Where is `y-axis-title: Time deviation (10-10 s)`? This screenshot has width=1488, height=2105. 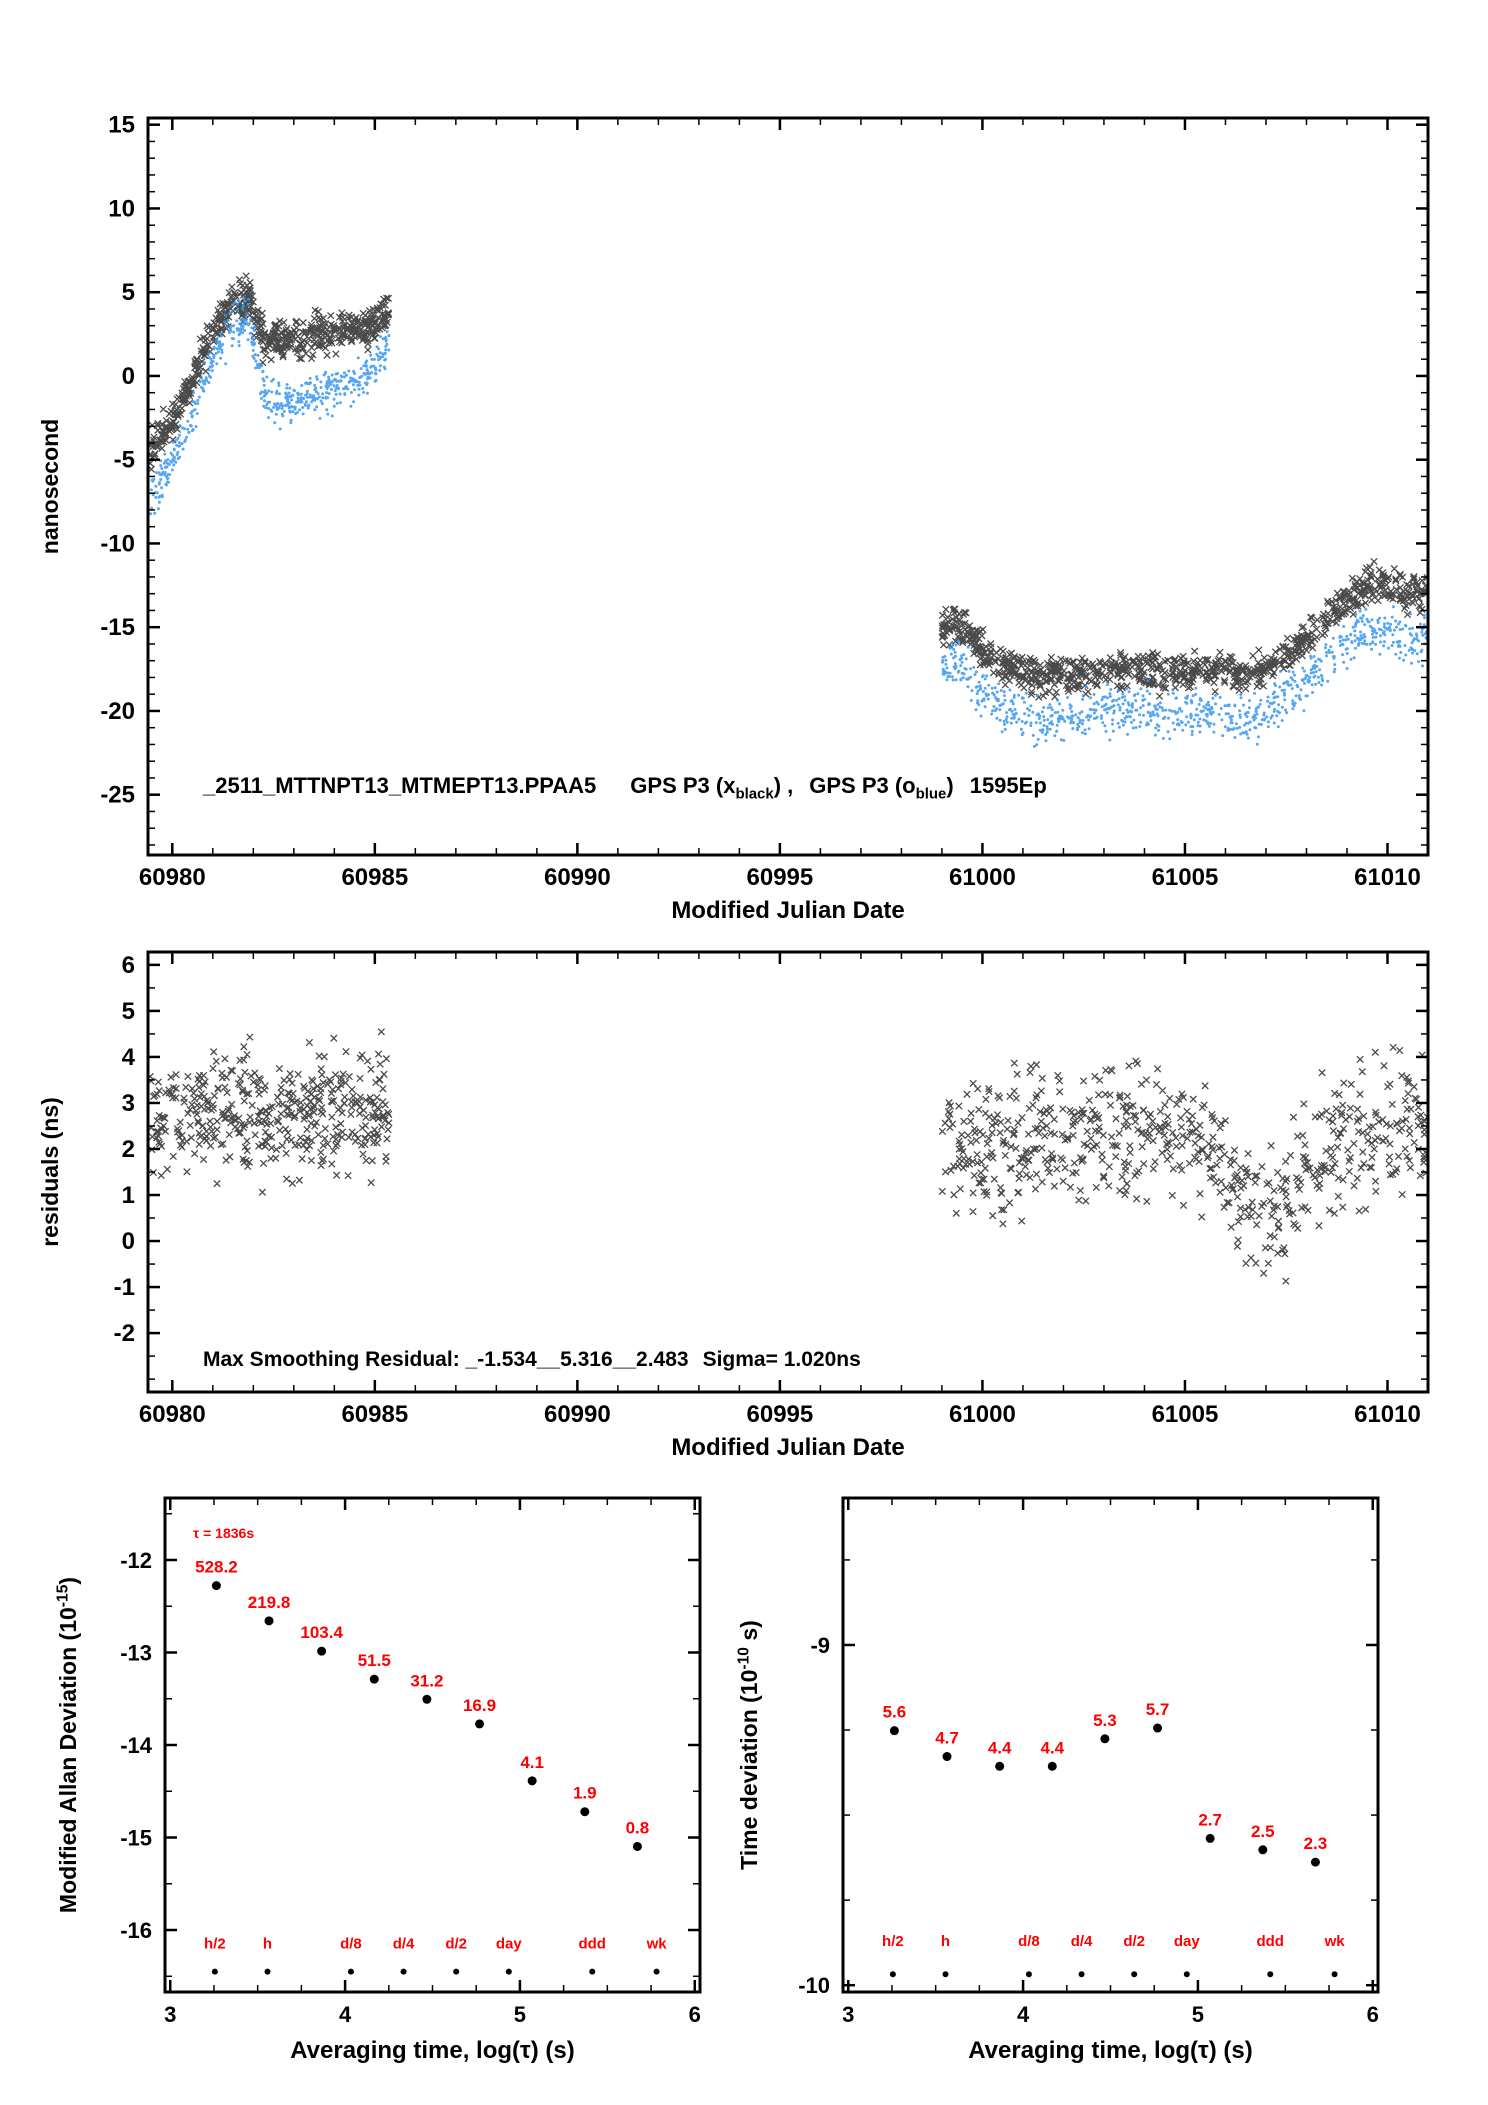
y-axis-title: Time deviation (10-10 s) is located at coordinates (748, 1745).